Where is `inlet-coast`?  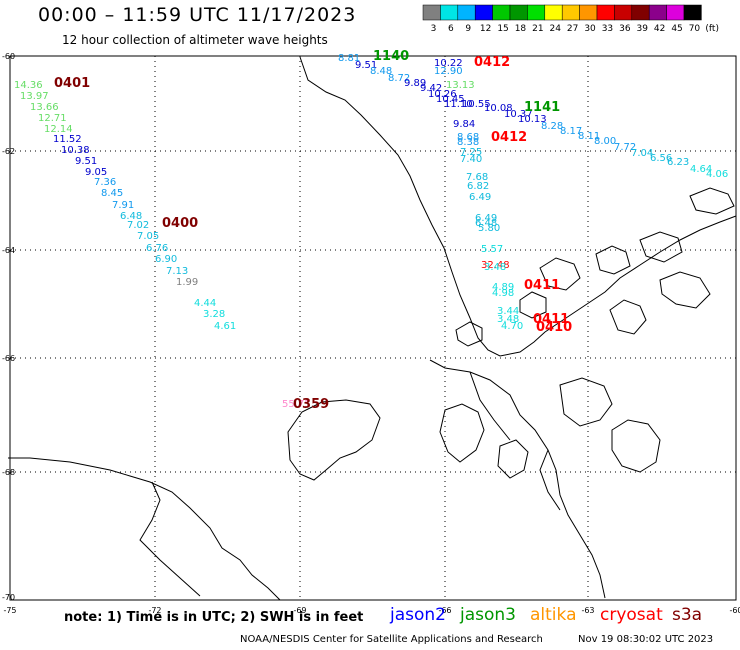
inlet-coast is located at coordinates (636, 446).